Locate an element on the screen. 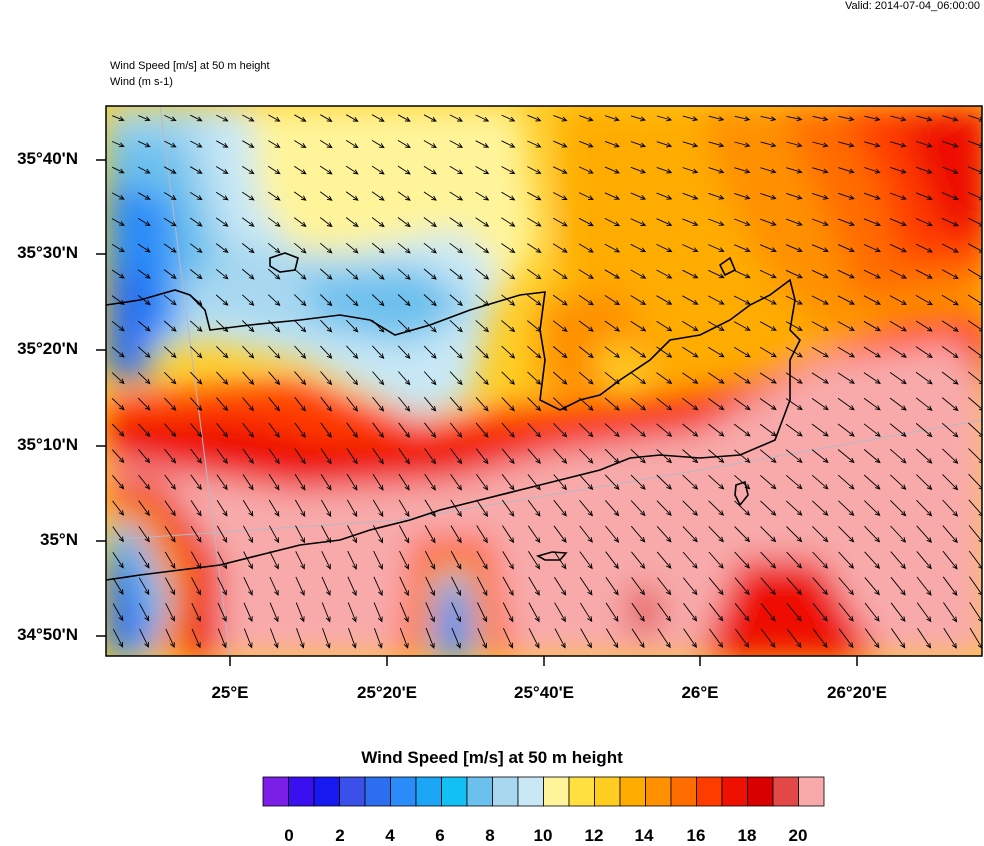  plot-header-vector: Wind (m s-1) is located at coordinates (141, 82).